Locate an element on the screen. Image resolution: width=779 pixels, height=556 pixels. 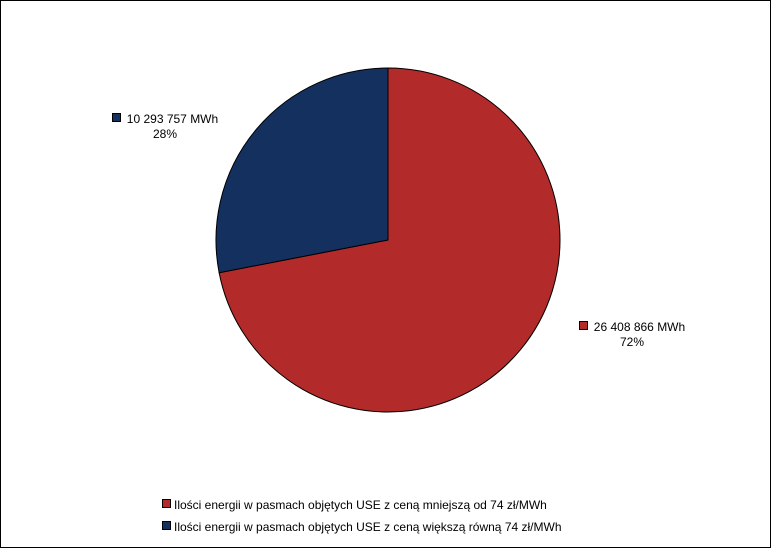
data-label-series-1: 26 408 866 MWh 72% is located at coordinates (632, 335).